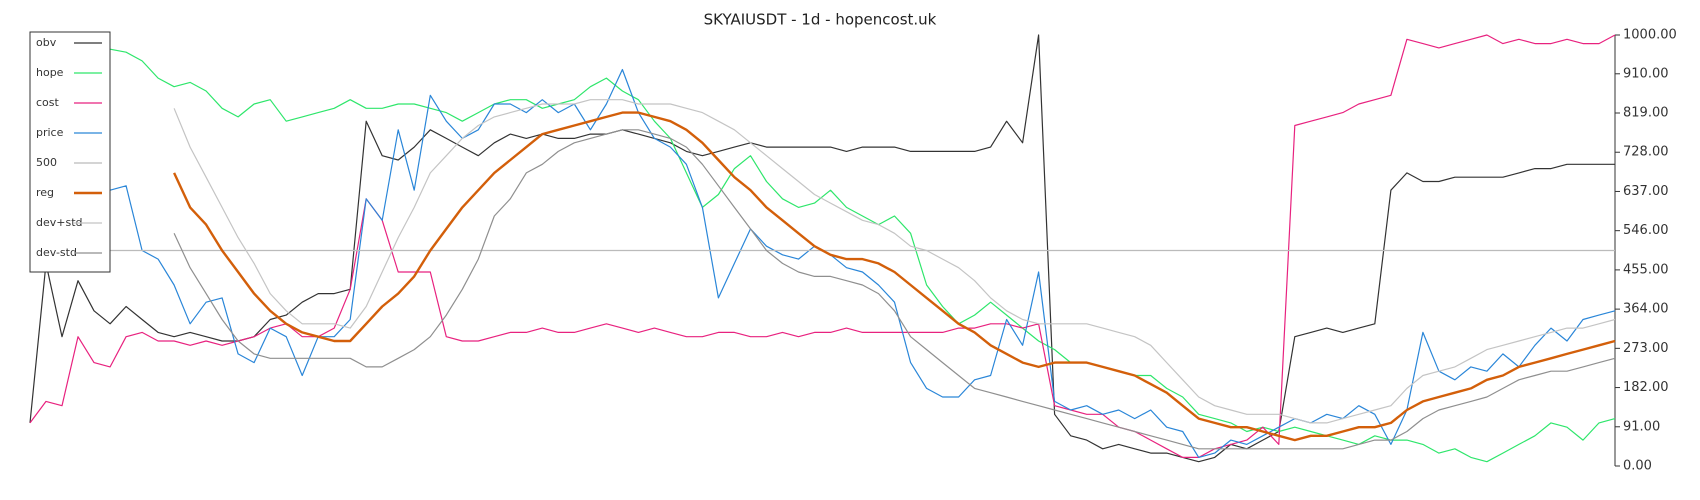 The width and height of the screenshot is (1700, 500). Describe the element at coordinates (1637, 466) in the screenshot. I see `y-tick-label: 0.00` at that location.